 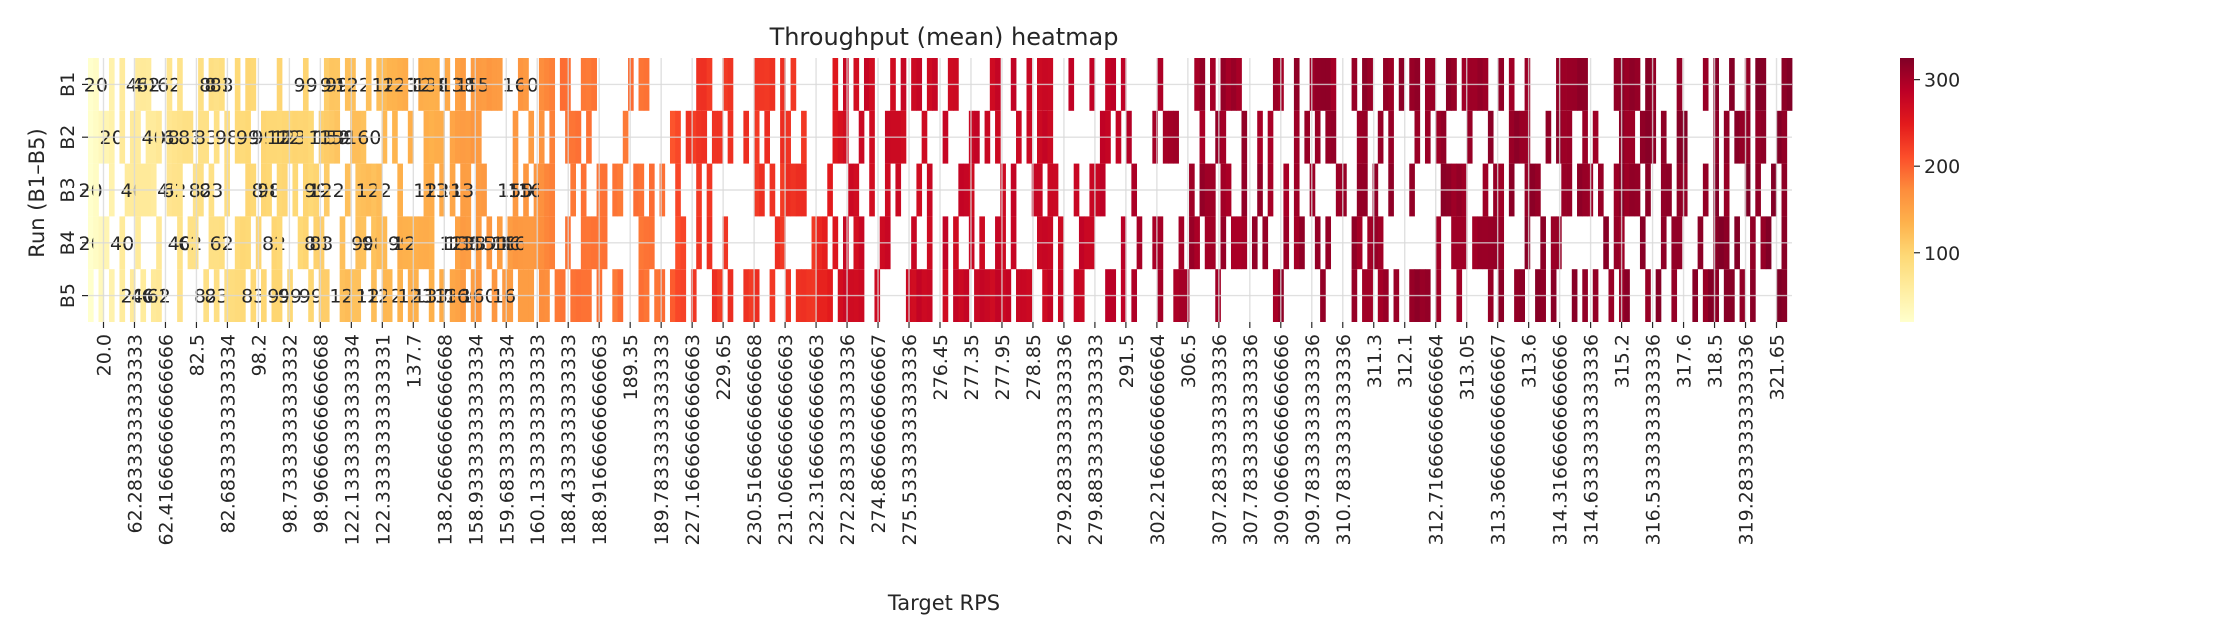 I want to click on colorbar-tick-label: 200, so click(x=1942, y=167).